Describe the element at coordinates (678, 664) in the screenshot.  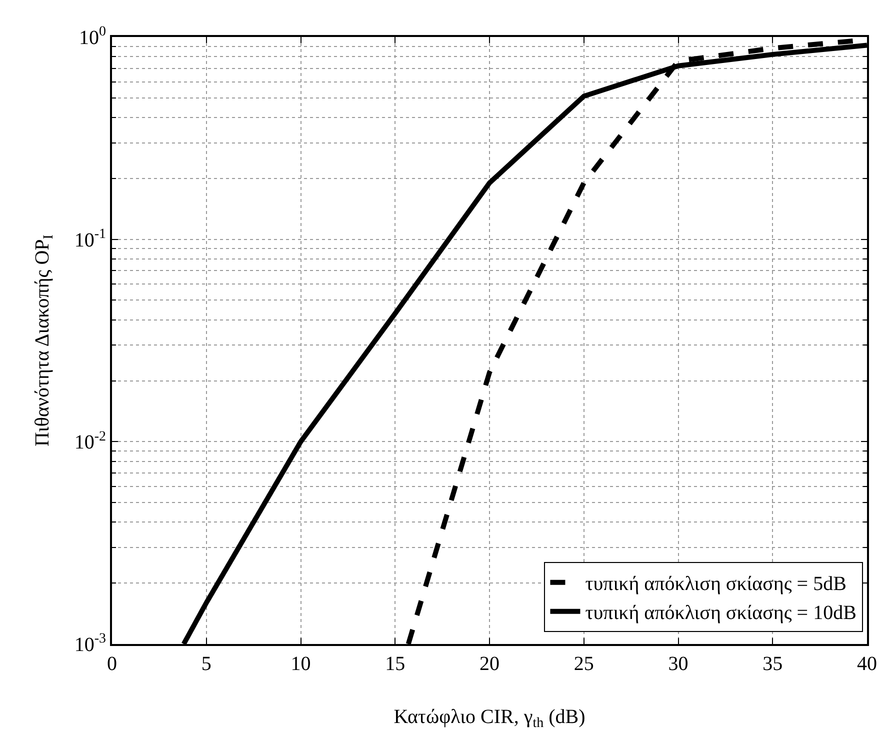
I see `x-tick-label: 30` at that location.